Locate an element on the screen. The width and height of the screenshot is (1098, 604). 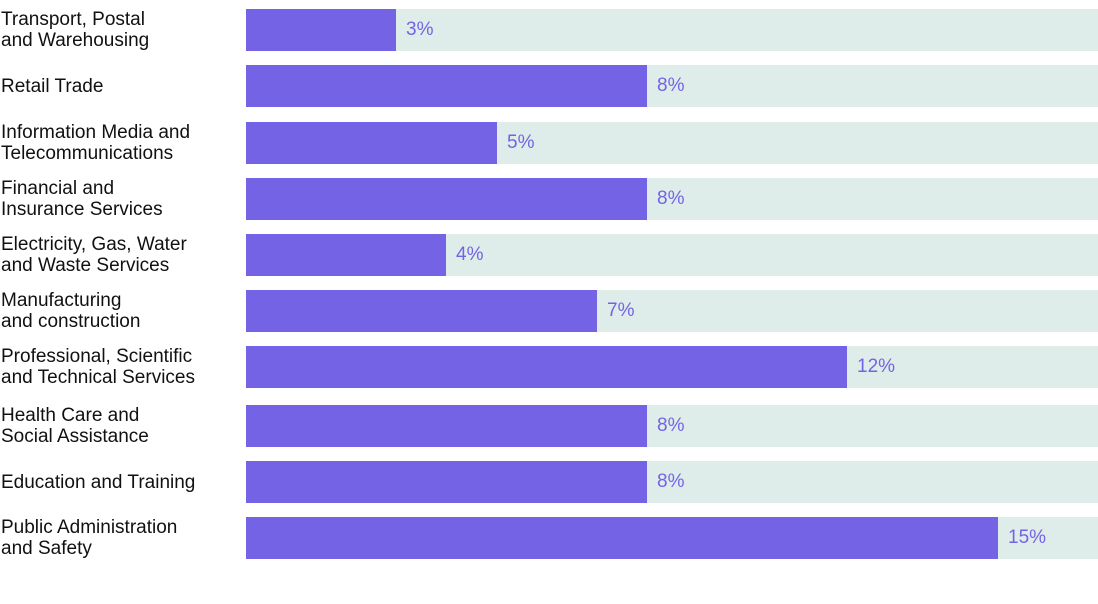
category-label: Education and Training is located at coordinates (98, 482).